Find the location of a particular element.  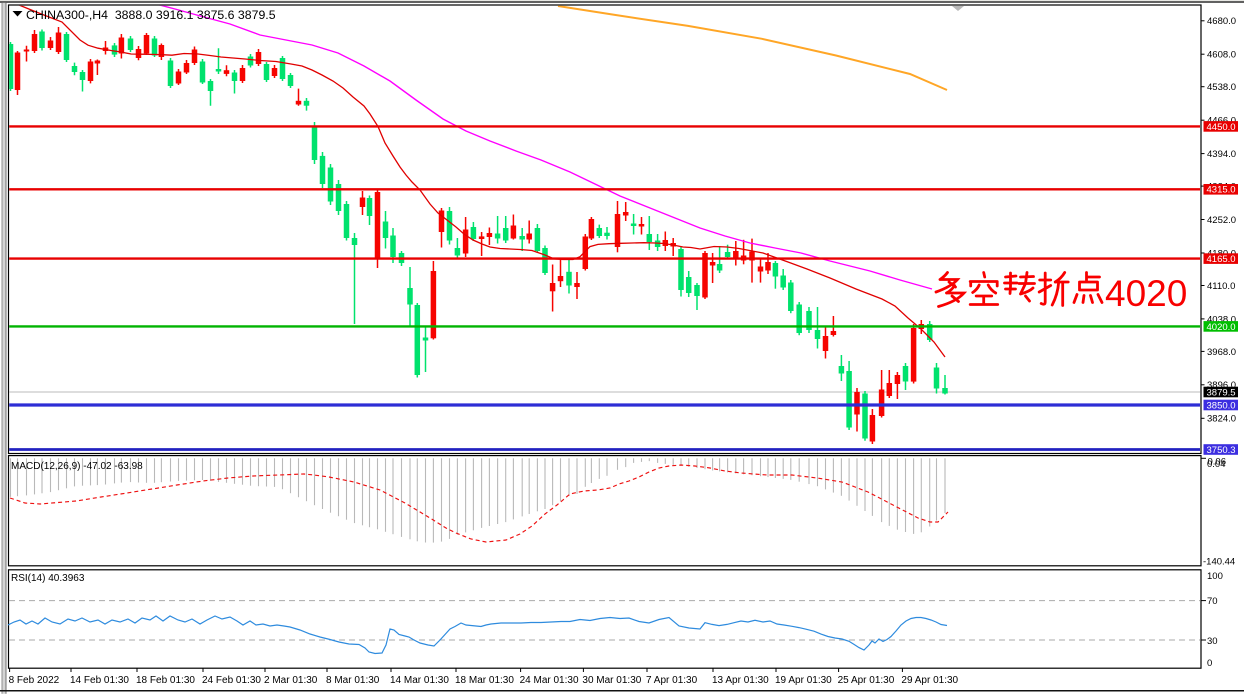

svg-text: 8 Mar 01:30 is located at coordinates (353, 680).